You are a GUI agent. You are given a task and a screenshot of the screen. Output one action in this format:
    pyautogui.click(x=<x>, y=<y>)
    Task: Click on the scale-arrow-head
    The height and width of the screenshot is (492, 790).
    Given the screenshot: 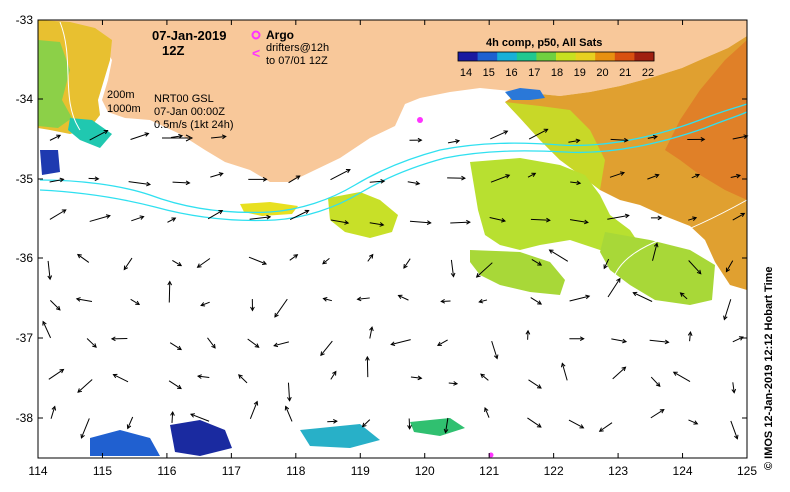 What is the action you would take?
    pyautogui.click(x=189, y=138)
    